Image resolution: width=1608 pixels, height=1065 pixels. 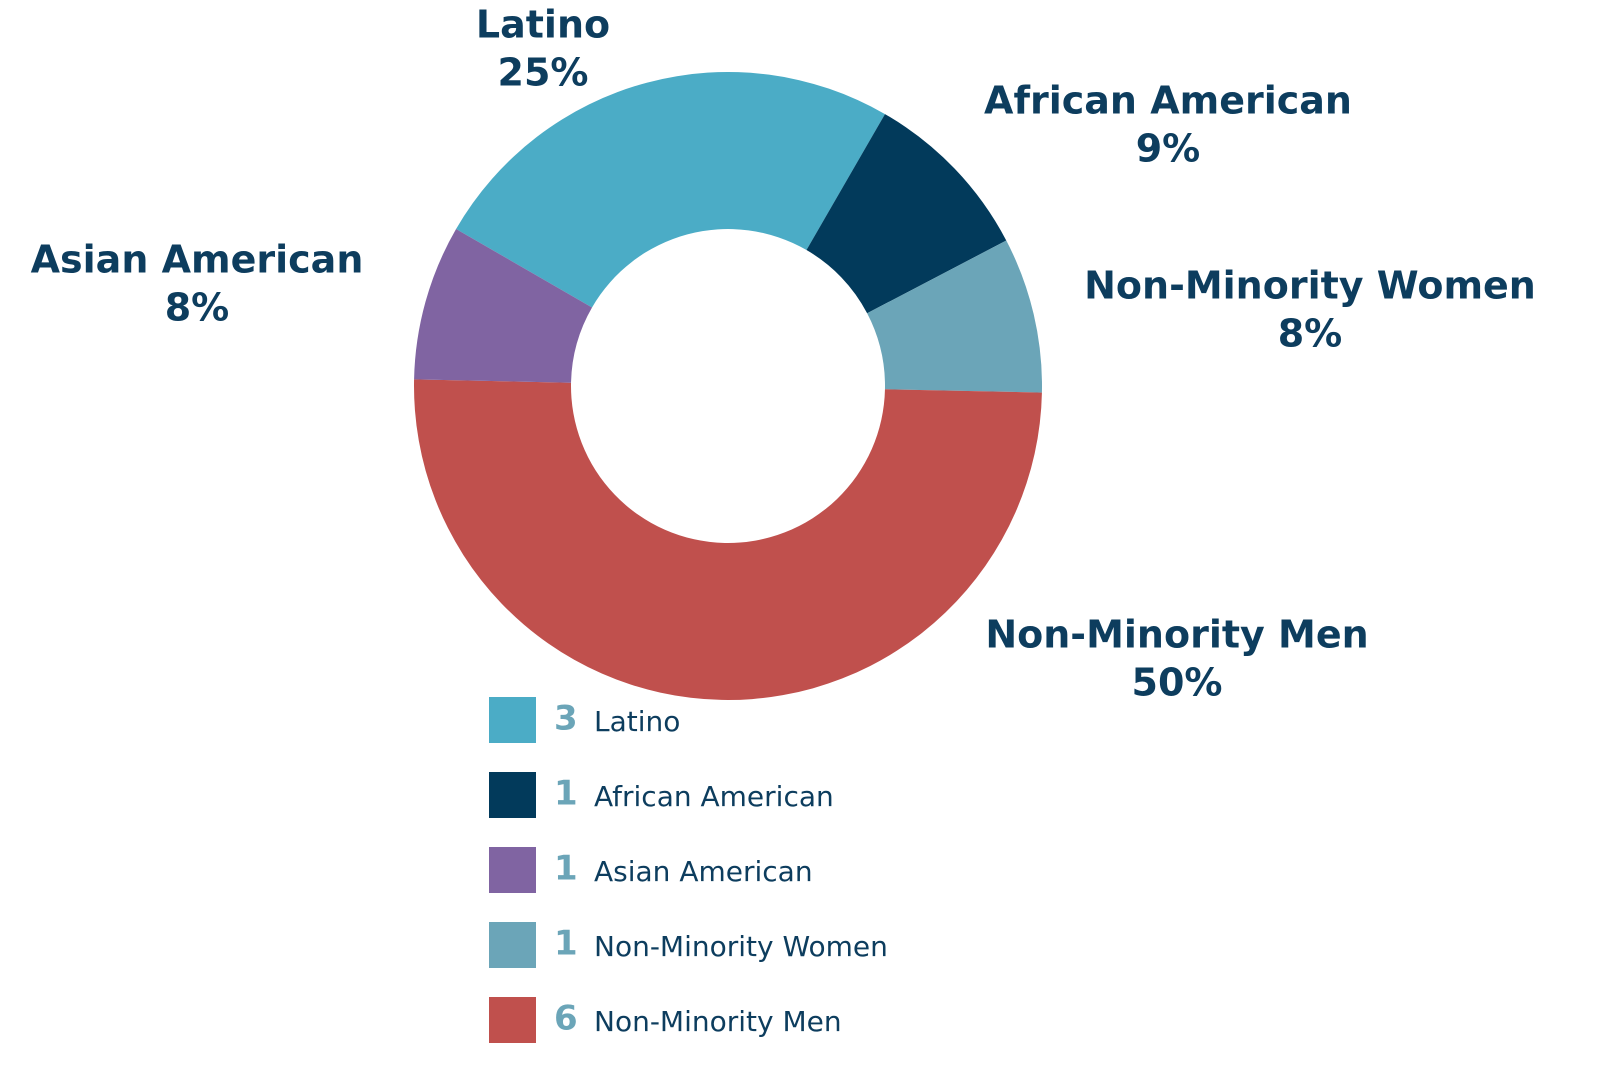 What do you see at coordinates (718, 1021) in the screenshot?
I see `legend-label: Non-Minority Men` at bounding box center [718, 1021].